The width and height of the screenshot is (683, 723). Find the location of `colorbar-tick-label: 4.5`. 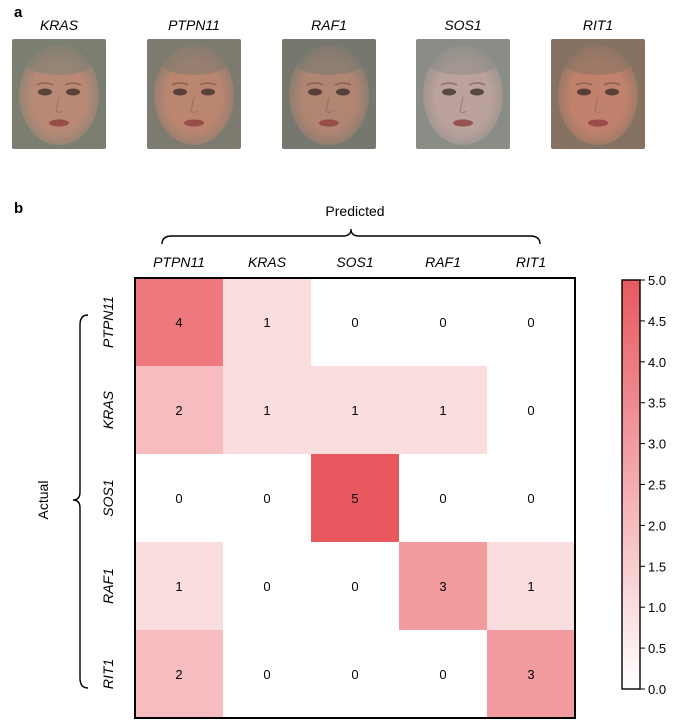

colorbar-tick-label: 4.5 is located at coordinates (657, 321).